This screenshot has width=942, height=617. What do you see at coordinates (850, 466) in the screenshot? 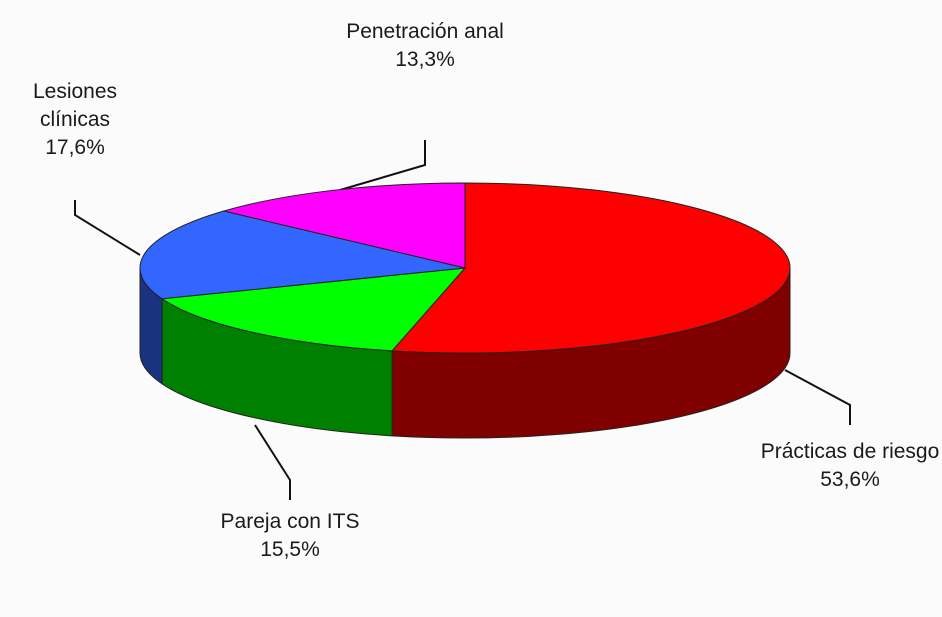
I see `slice-label: Prácticas de riesgo 53,6%` at bounding box center [850, 466].